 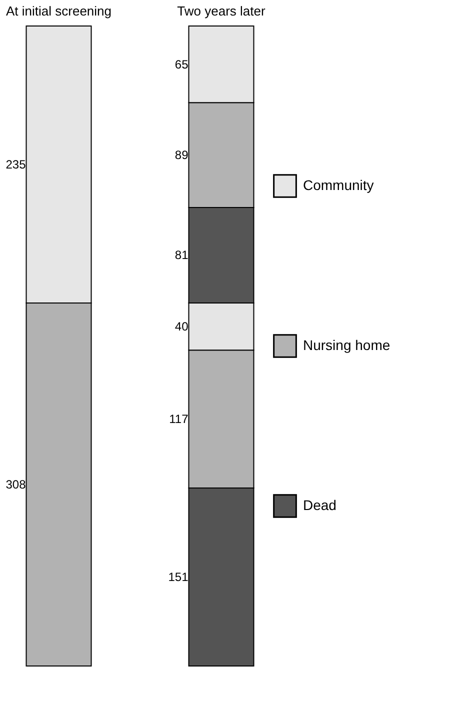 I want to click on data-label: 235, so click(x=16, y=164).